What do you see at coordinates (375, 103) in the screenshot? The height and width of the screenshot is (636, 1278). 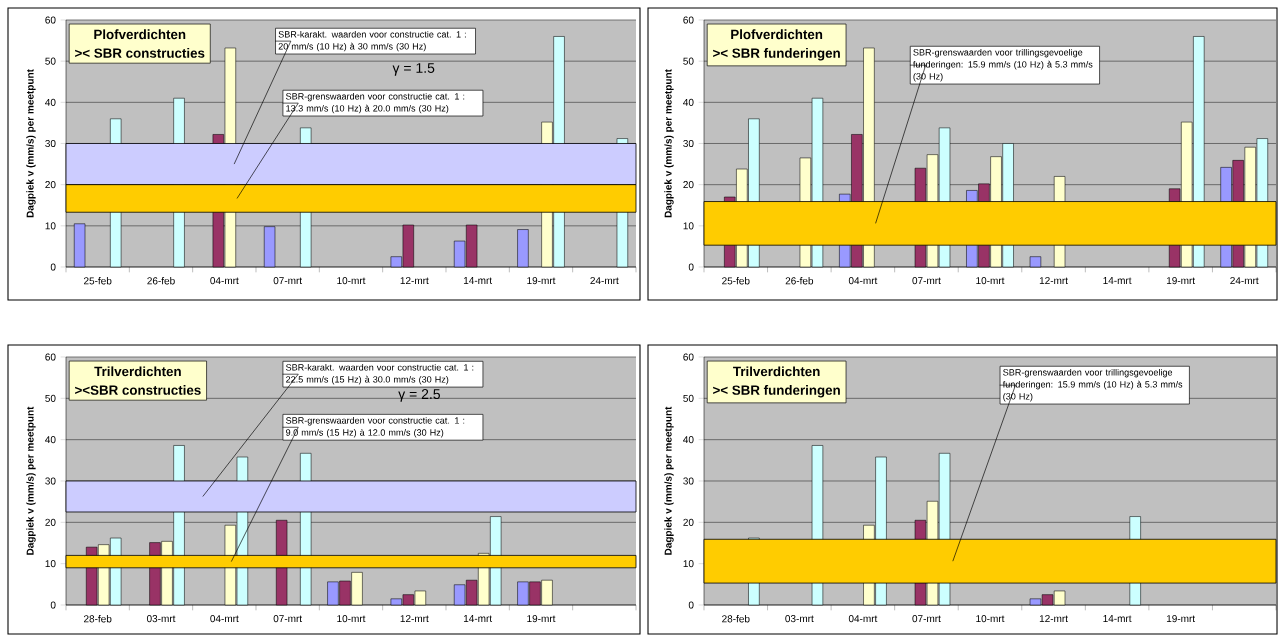 I see `band-label: SBR-grenswaarden voor constructie cat. 1 : 13.3 mm/s (10 Hz) à 20.0 mm/s (30 Hz)` at bounding box center [375, 103].